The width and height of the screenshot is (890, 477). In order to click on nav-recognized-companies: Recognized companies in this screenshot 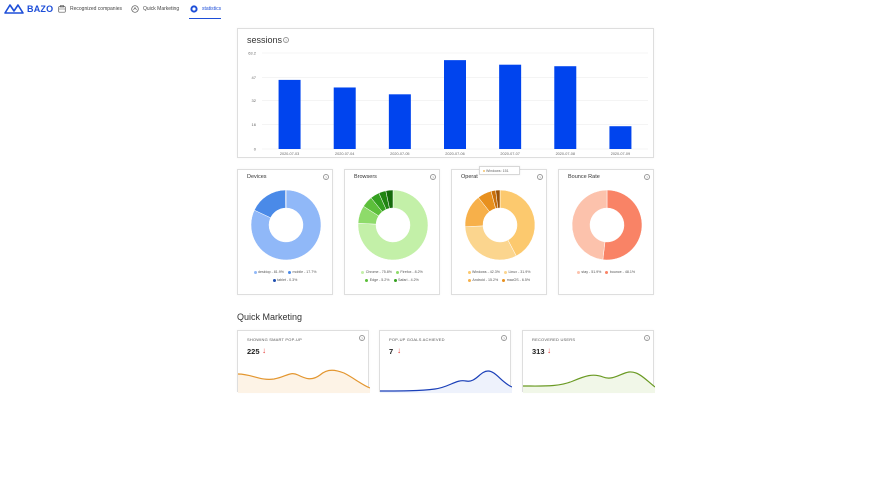, I will do `click(90, 9)`.